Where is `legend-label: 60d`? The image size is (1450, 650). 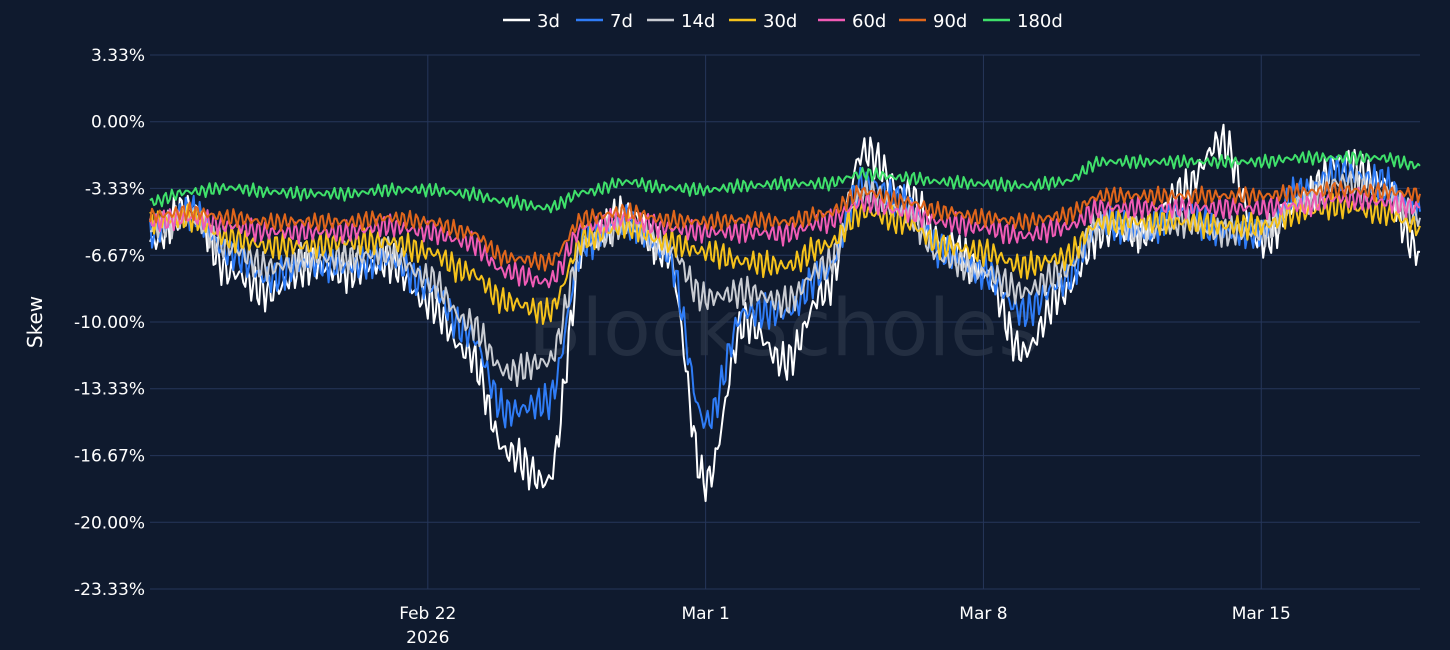
legend-label: 60d is located at coordinates (869, 21).